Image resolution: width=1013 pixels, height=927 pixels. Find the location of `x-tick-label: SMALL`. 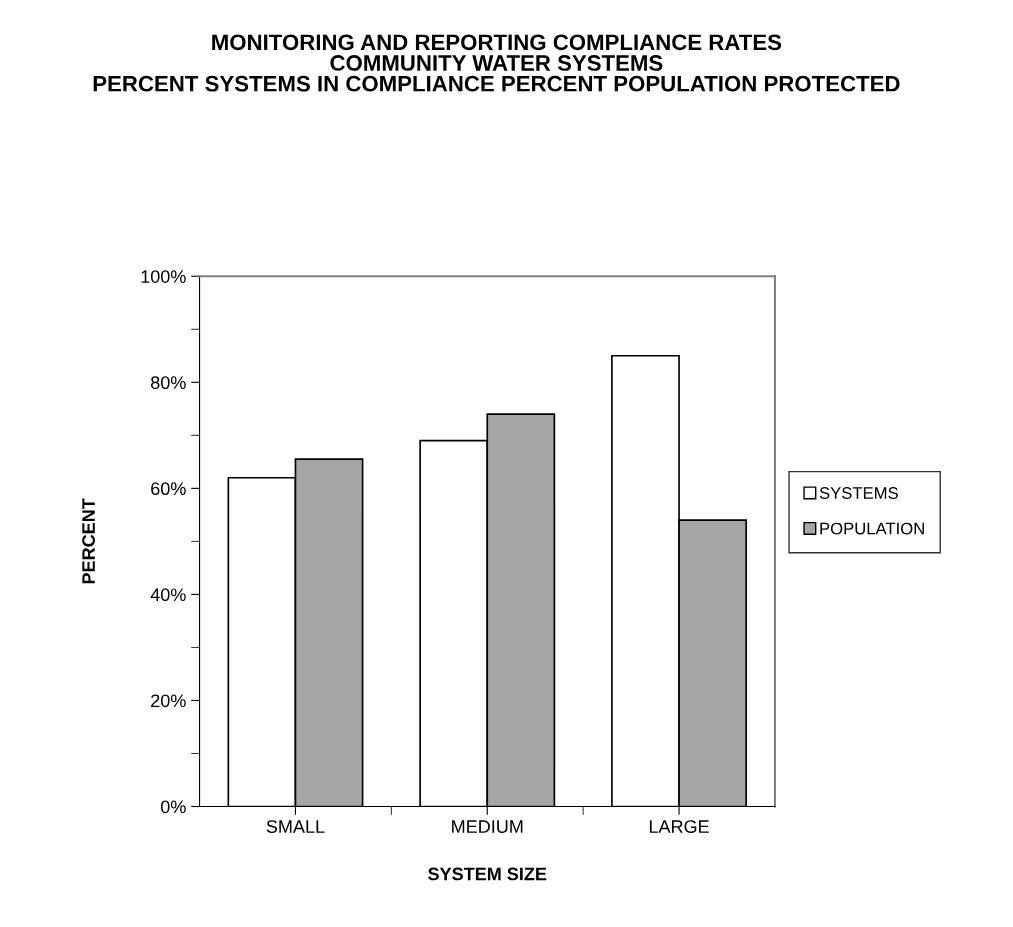

x-tick-label: SMALL is located at coordinates (295, 826).